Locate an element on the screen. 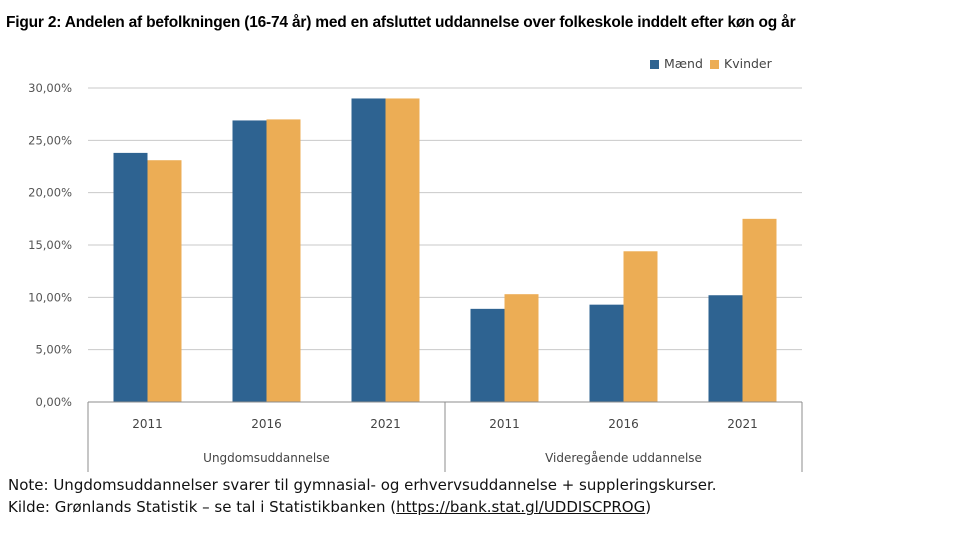 The height and width of the screenshot is (538, 960). source-suffix: ) is located at coordinates (648, 507).